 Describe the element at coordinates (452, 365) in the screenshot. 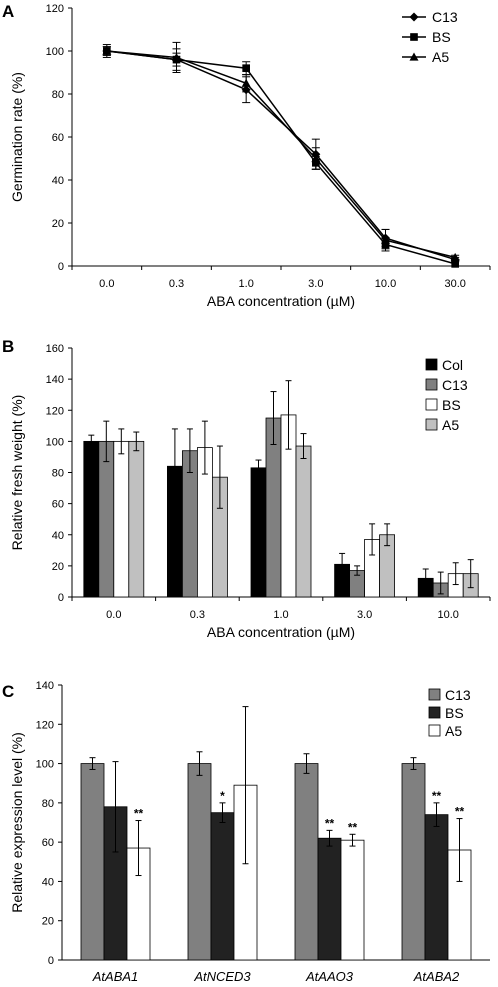

I see `legend-label: Col` at that location.